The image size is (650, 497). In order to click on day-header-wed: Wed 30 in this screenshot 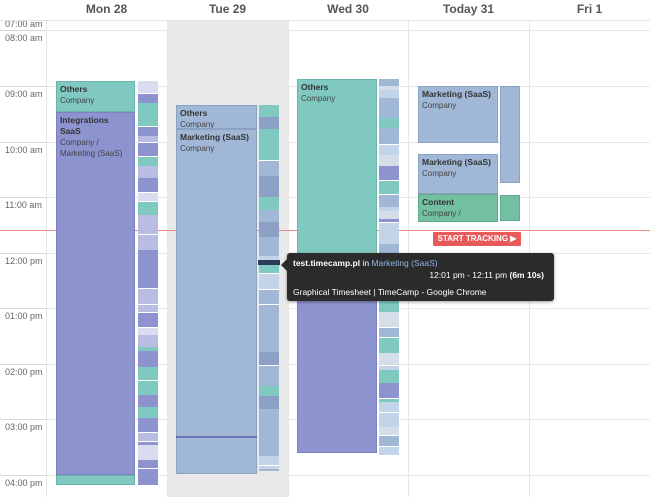, I will do `click(348, 9)`.